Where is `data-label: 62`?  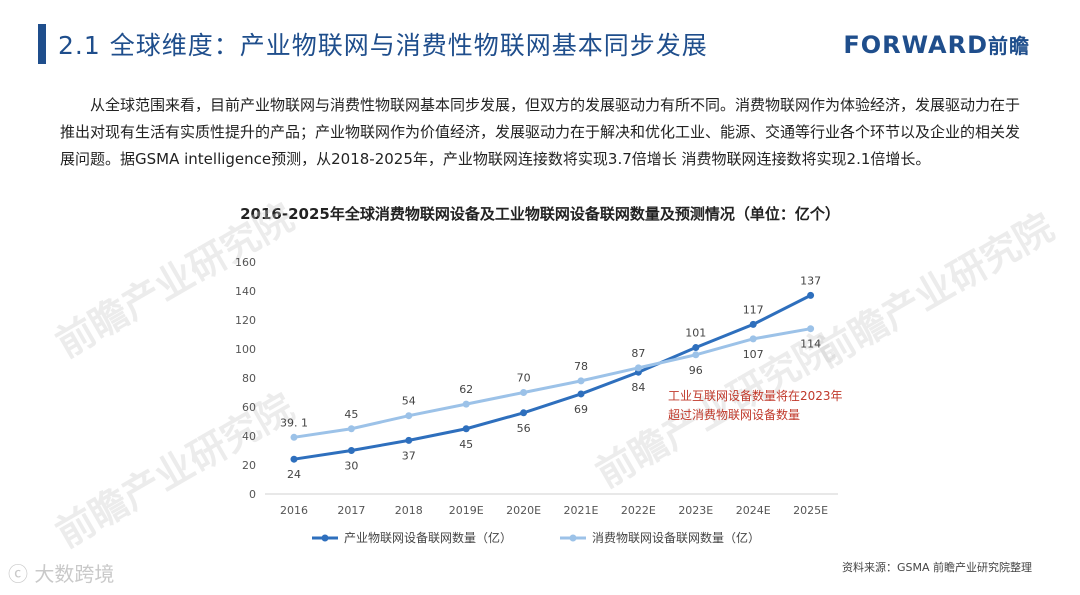
data-label: 62 is located at coordinates (466, 389).